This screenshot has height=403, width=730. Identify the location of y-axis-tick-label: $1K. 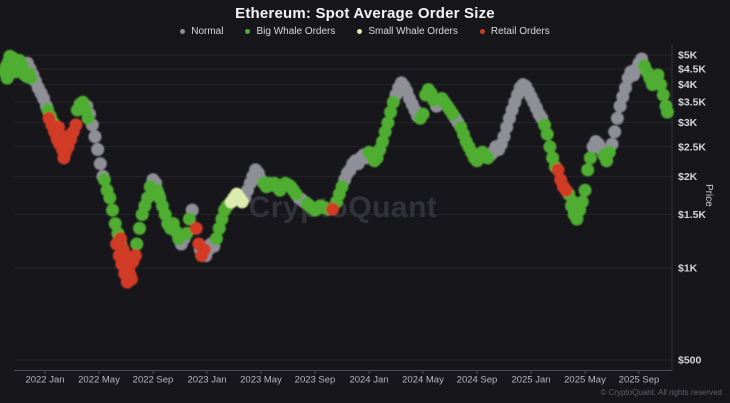
(688, 269).